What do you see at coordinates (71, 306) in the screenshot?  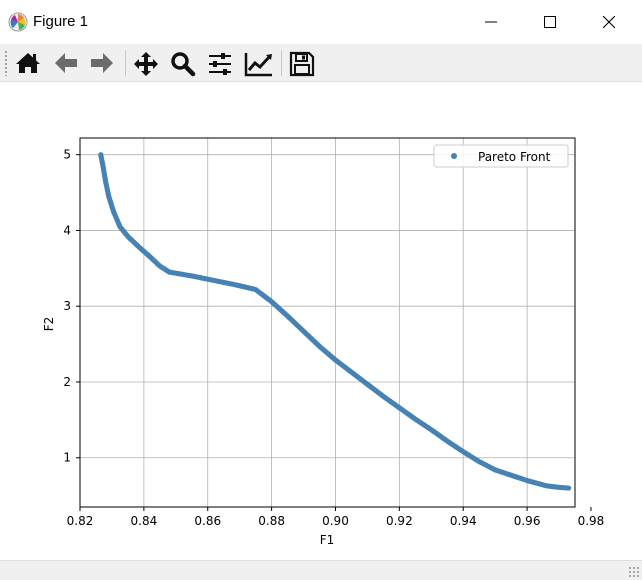 I see `y-axis-ticks: 1 2 3 4 5` at bounding box center [71, 306].